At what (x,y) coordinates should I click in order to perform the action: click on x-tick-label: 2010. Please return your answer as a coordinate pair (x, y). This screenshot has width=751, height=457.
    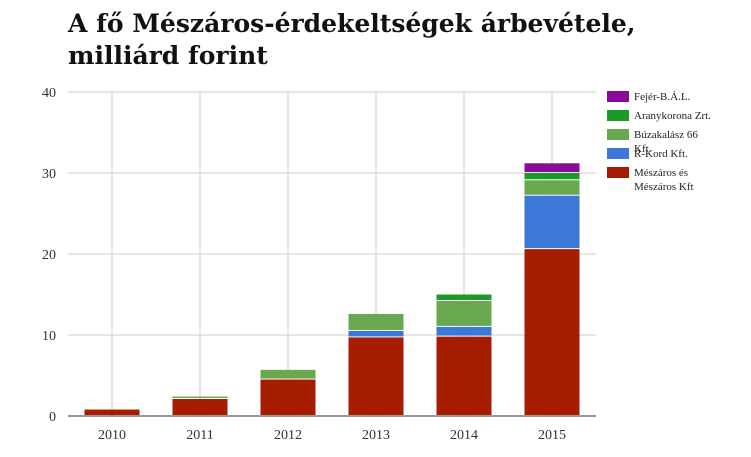
    Looking at the image, I should click on (112, 435).